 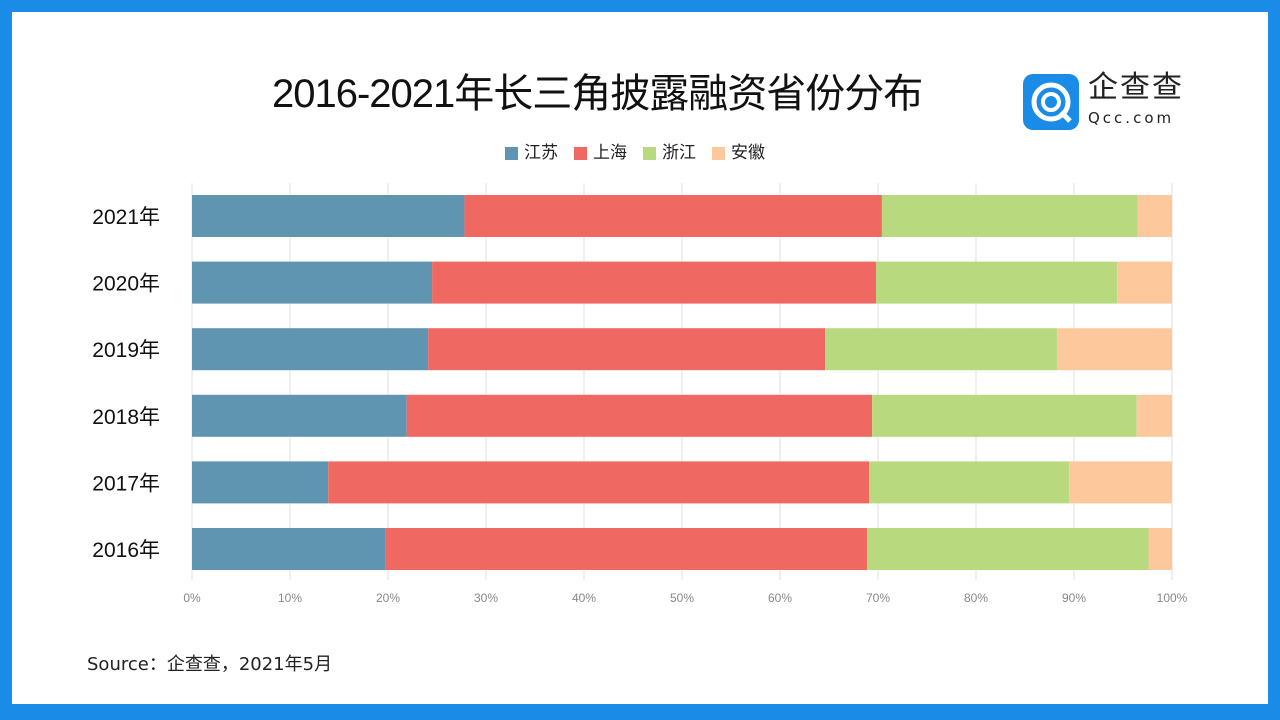 I want to click on y-tick-label: 2021年, so click(x=126, y=217).